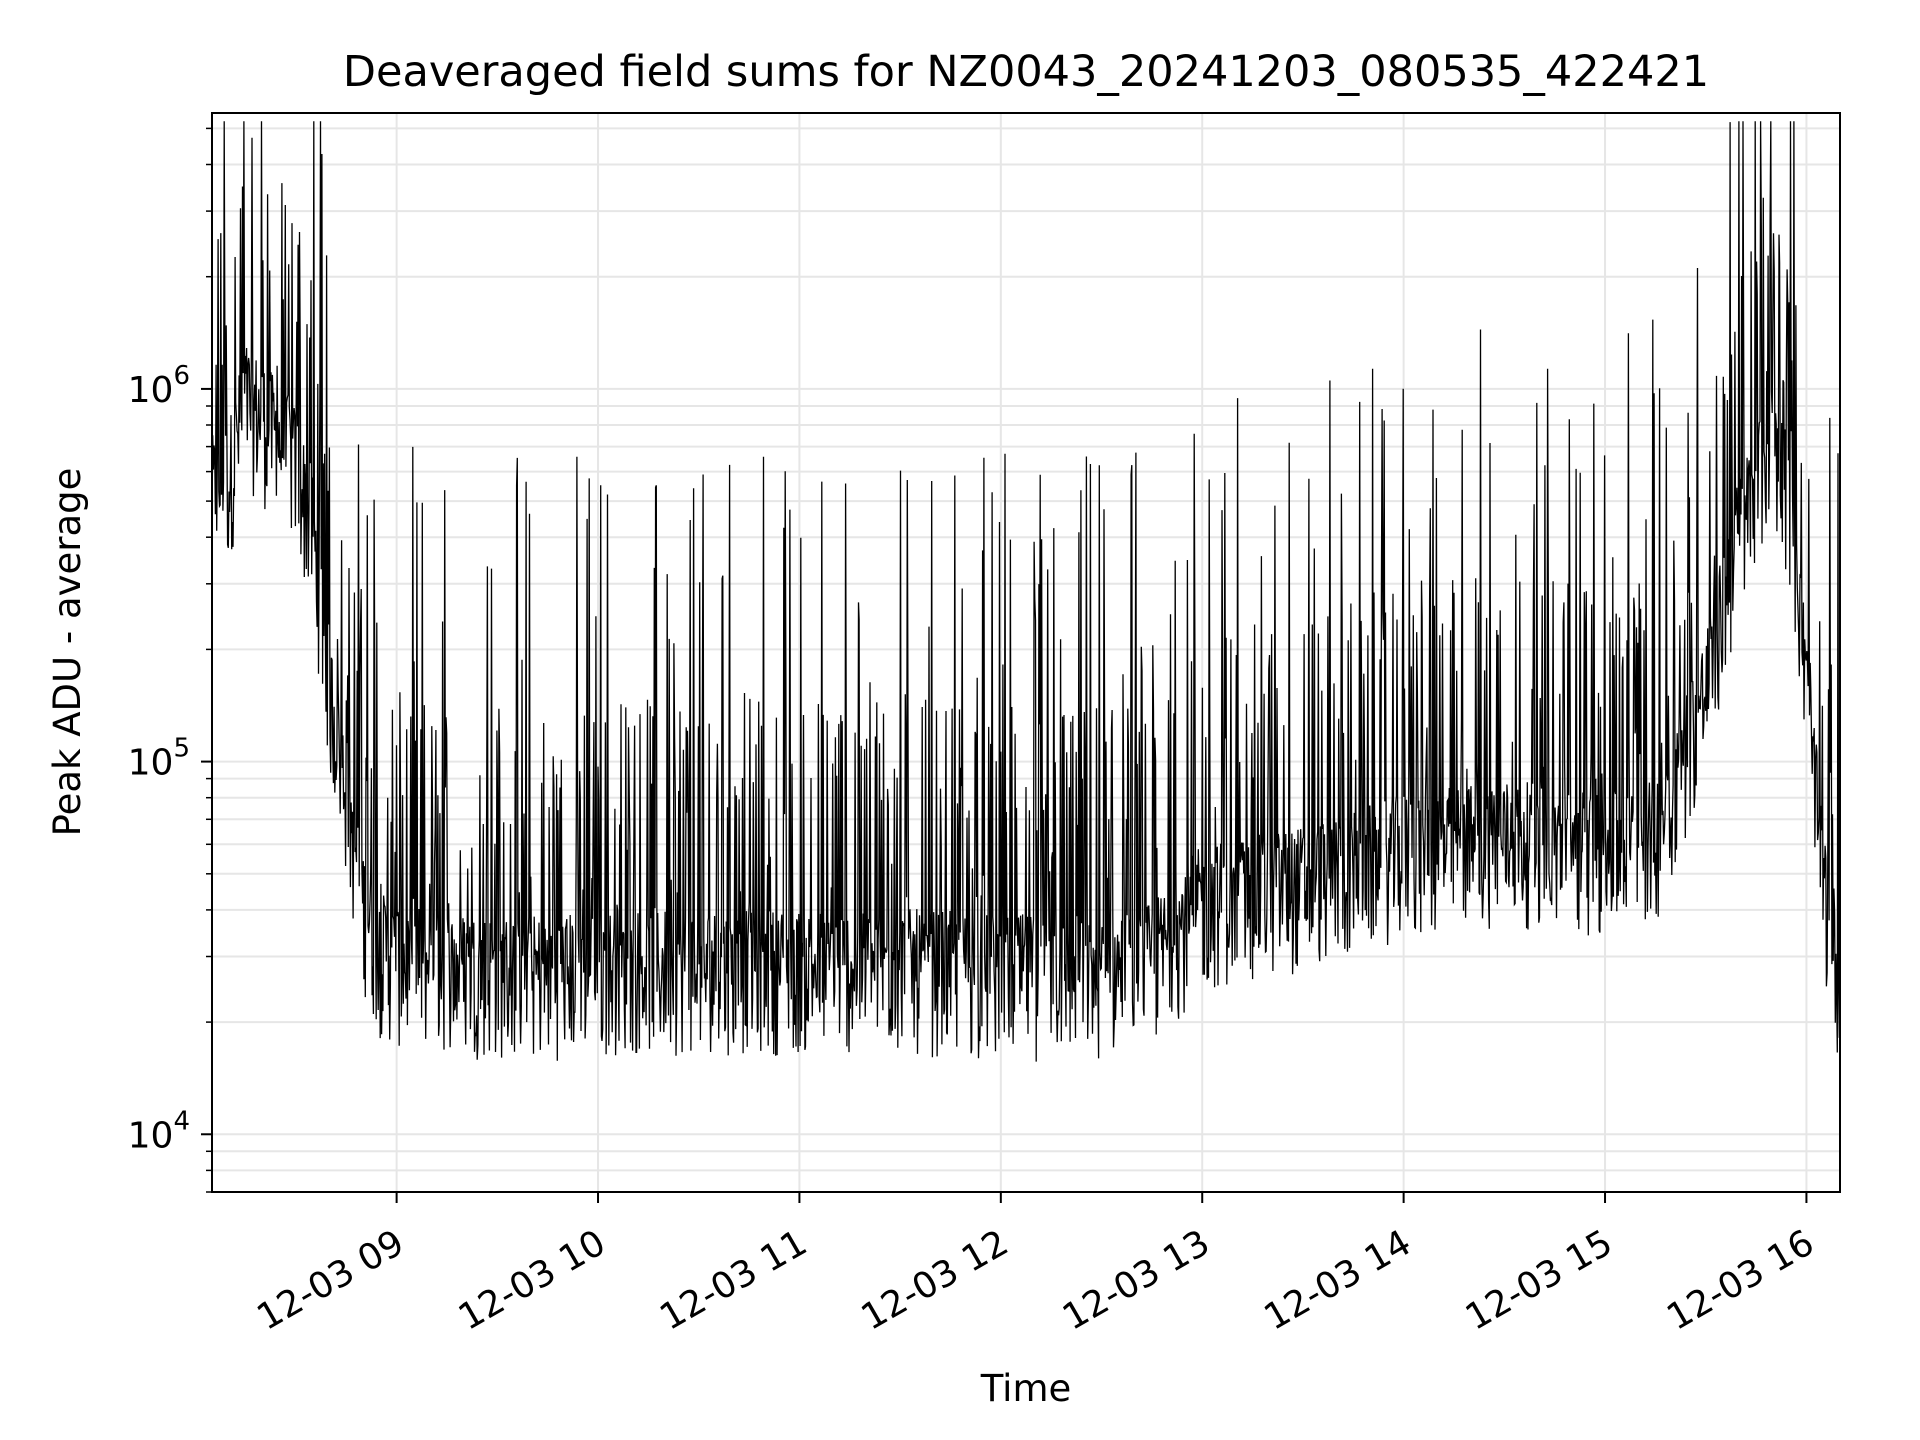 The width and height of the screenshot is (1920, 1440). Describe the element at coordinates (1026, 1388) in the screenshot. I see `x-axis-label: Time` at that location.